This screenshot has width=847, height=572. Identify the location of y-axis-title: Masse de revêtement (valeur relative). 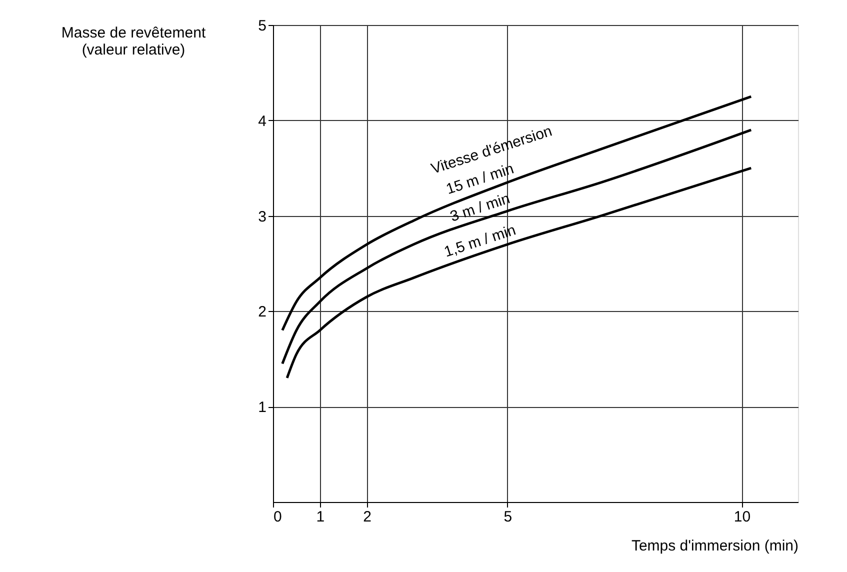
(133, 41).